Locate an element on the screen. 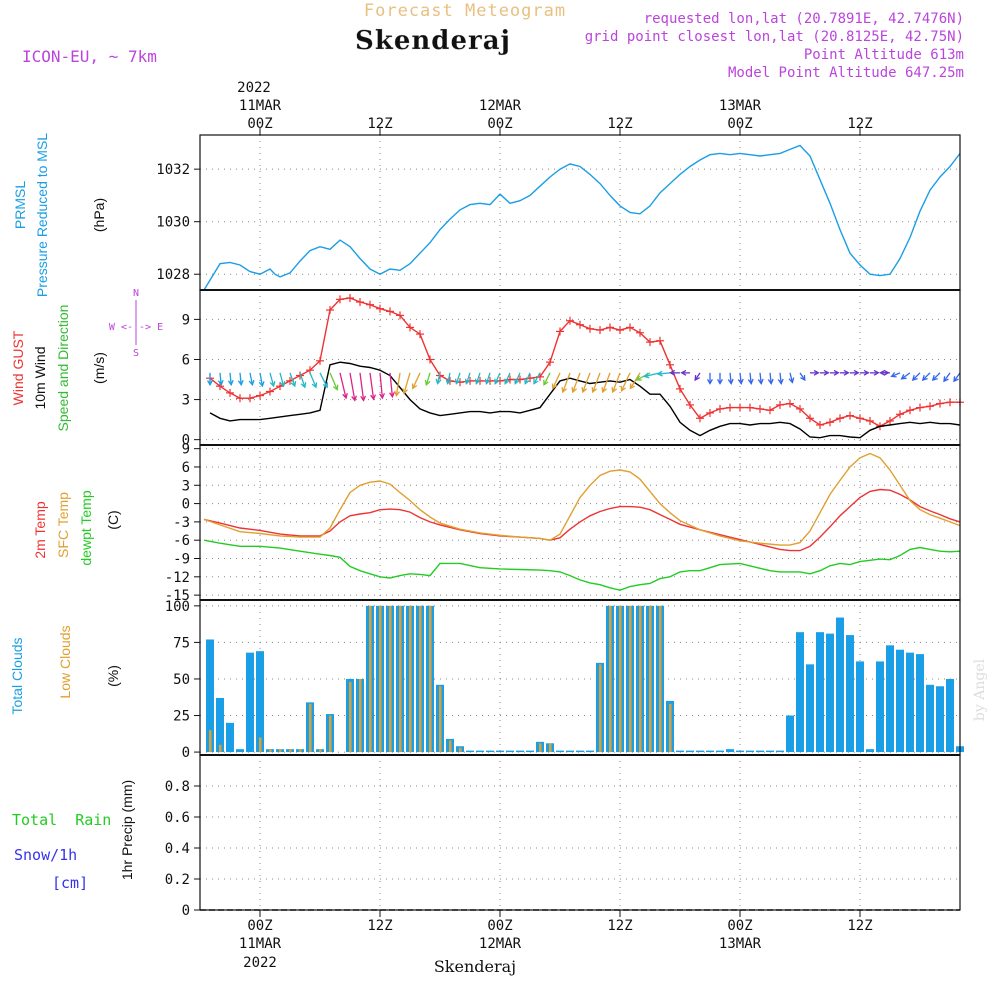 Image resolution: width=1000 pixels, height=1000 pixels. wind-direction-label: Speed and Direction is located at coordinates (63, 368).